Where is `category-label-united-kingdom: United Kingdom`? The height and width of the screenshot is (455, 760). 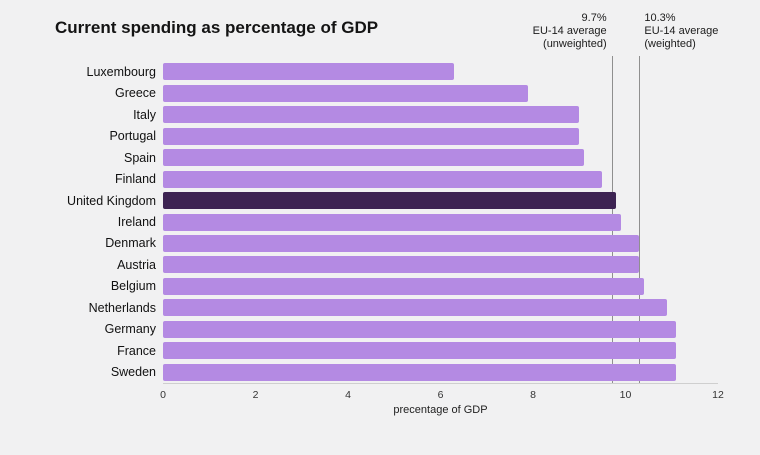
category-label-united-kingdom: United Kingdom is located at coordinates (111, 200).